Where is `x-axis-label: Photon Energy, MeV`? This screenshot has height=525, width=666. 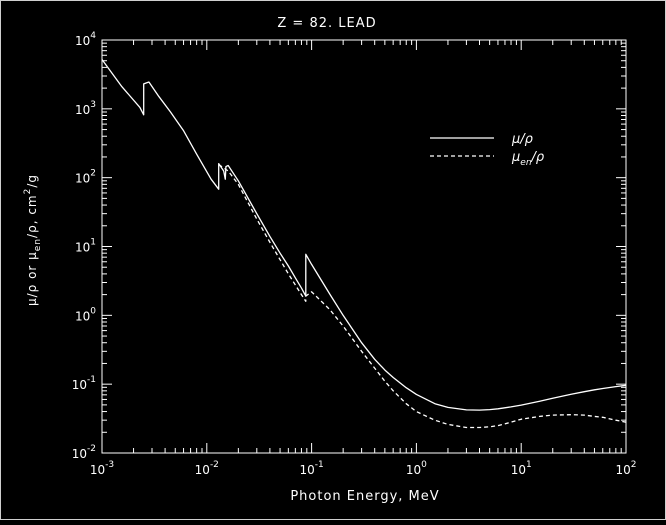
x-axis-label: Photon Energy, MeV is located at coordinates (364, 496).